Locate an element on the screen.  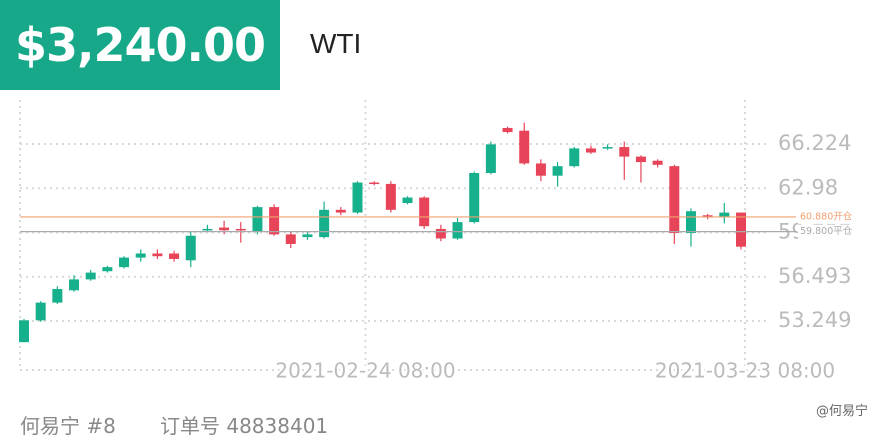
x-tick-label: 2021-02-24 08:00 is located at coordinates (365, 371).